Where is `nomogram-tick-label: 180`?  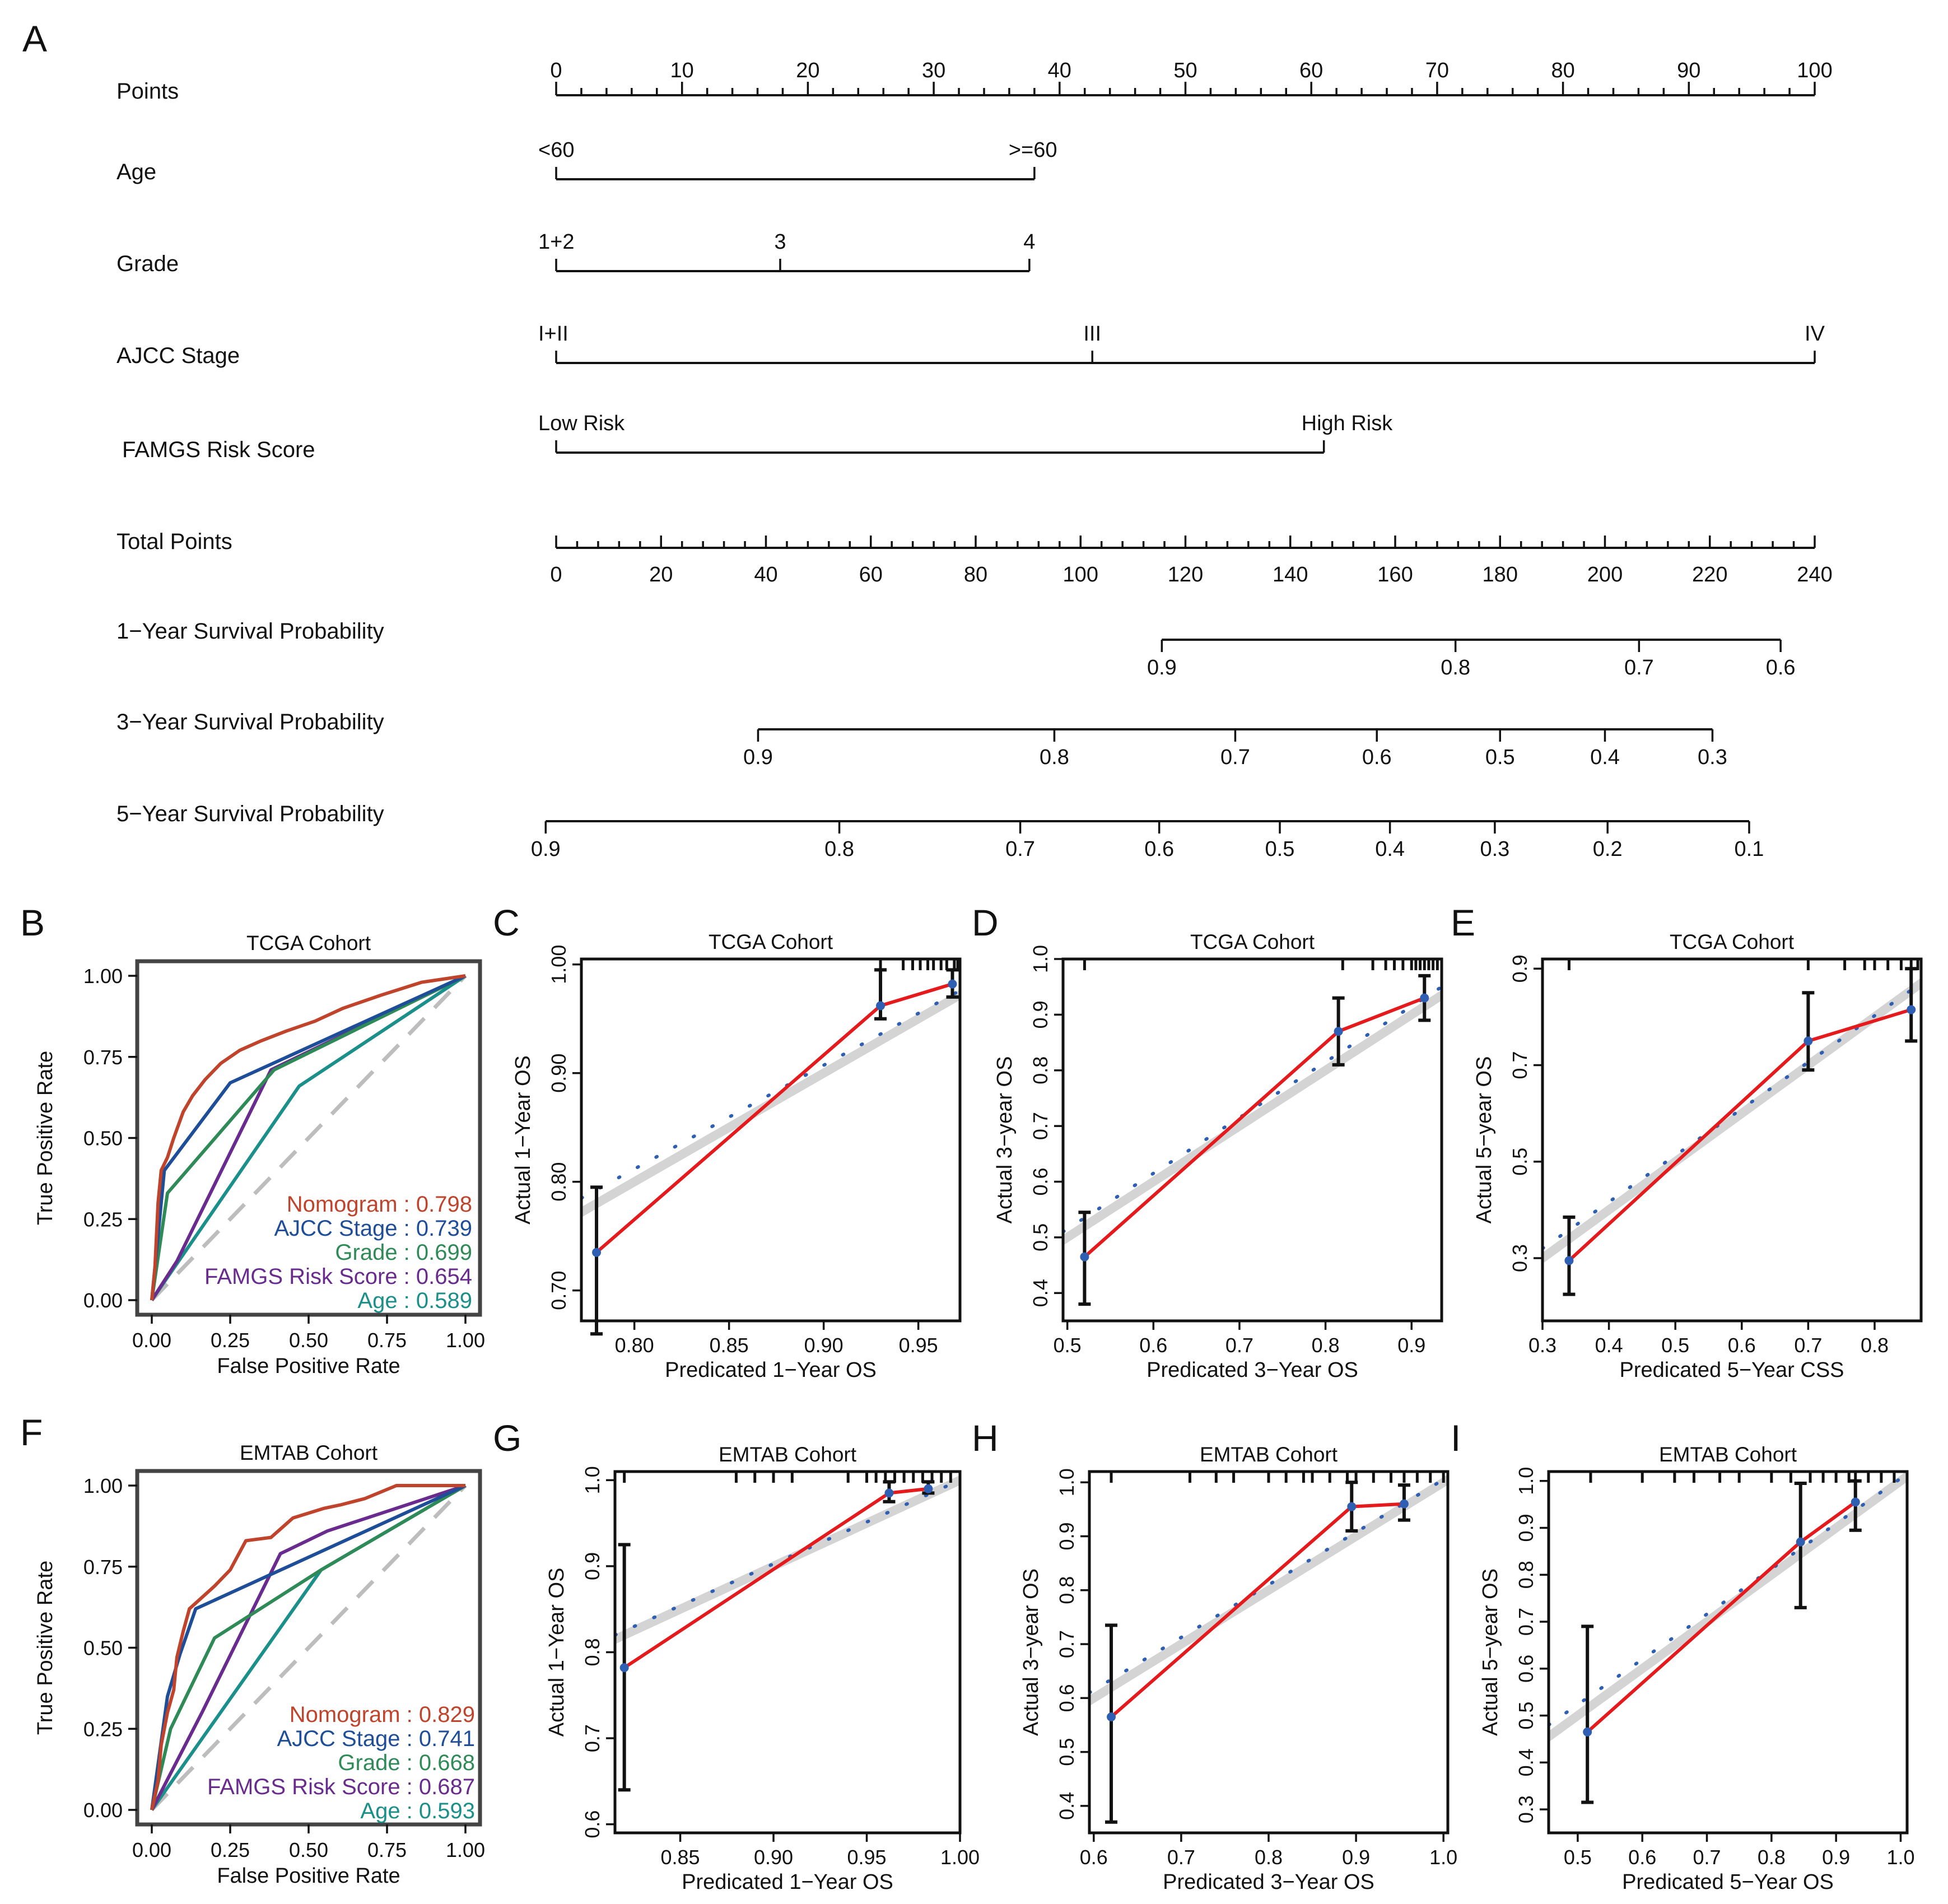 nomogram-tick-label: 180 is located at coordinates (1501, 575).